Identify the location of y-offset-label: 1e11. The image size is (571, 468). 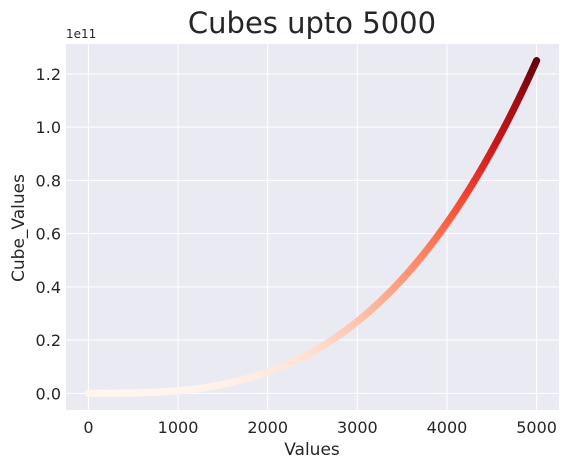
(81, 34).